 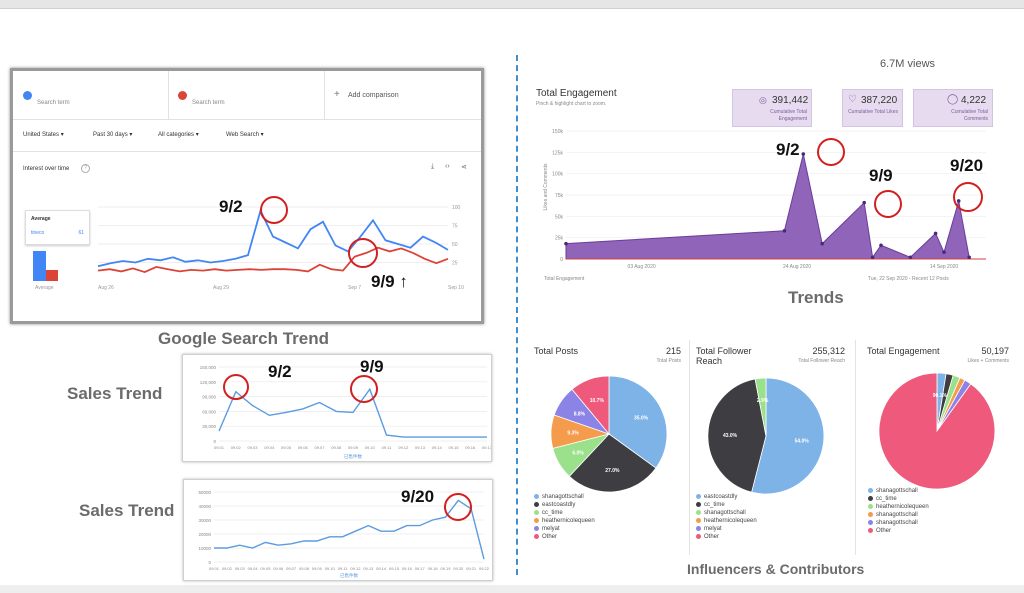 I want to click on add-comparison-label: Add comparison, so click(x=373, y=95).